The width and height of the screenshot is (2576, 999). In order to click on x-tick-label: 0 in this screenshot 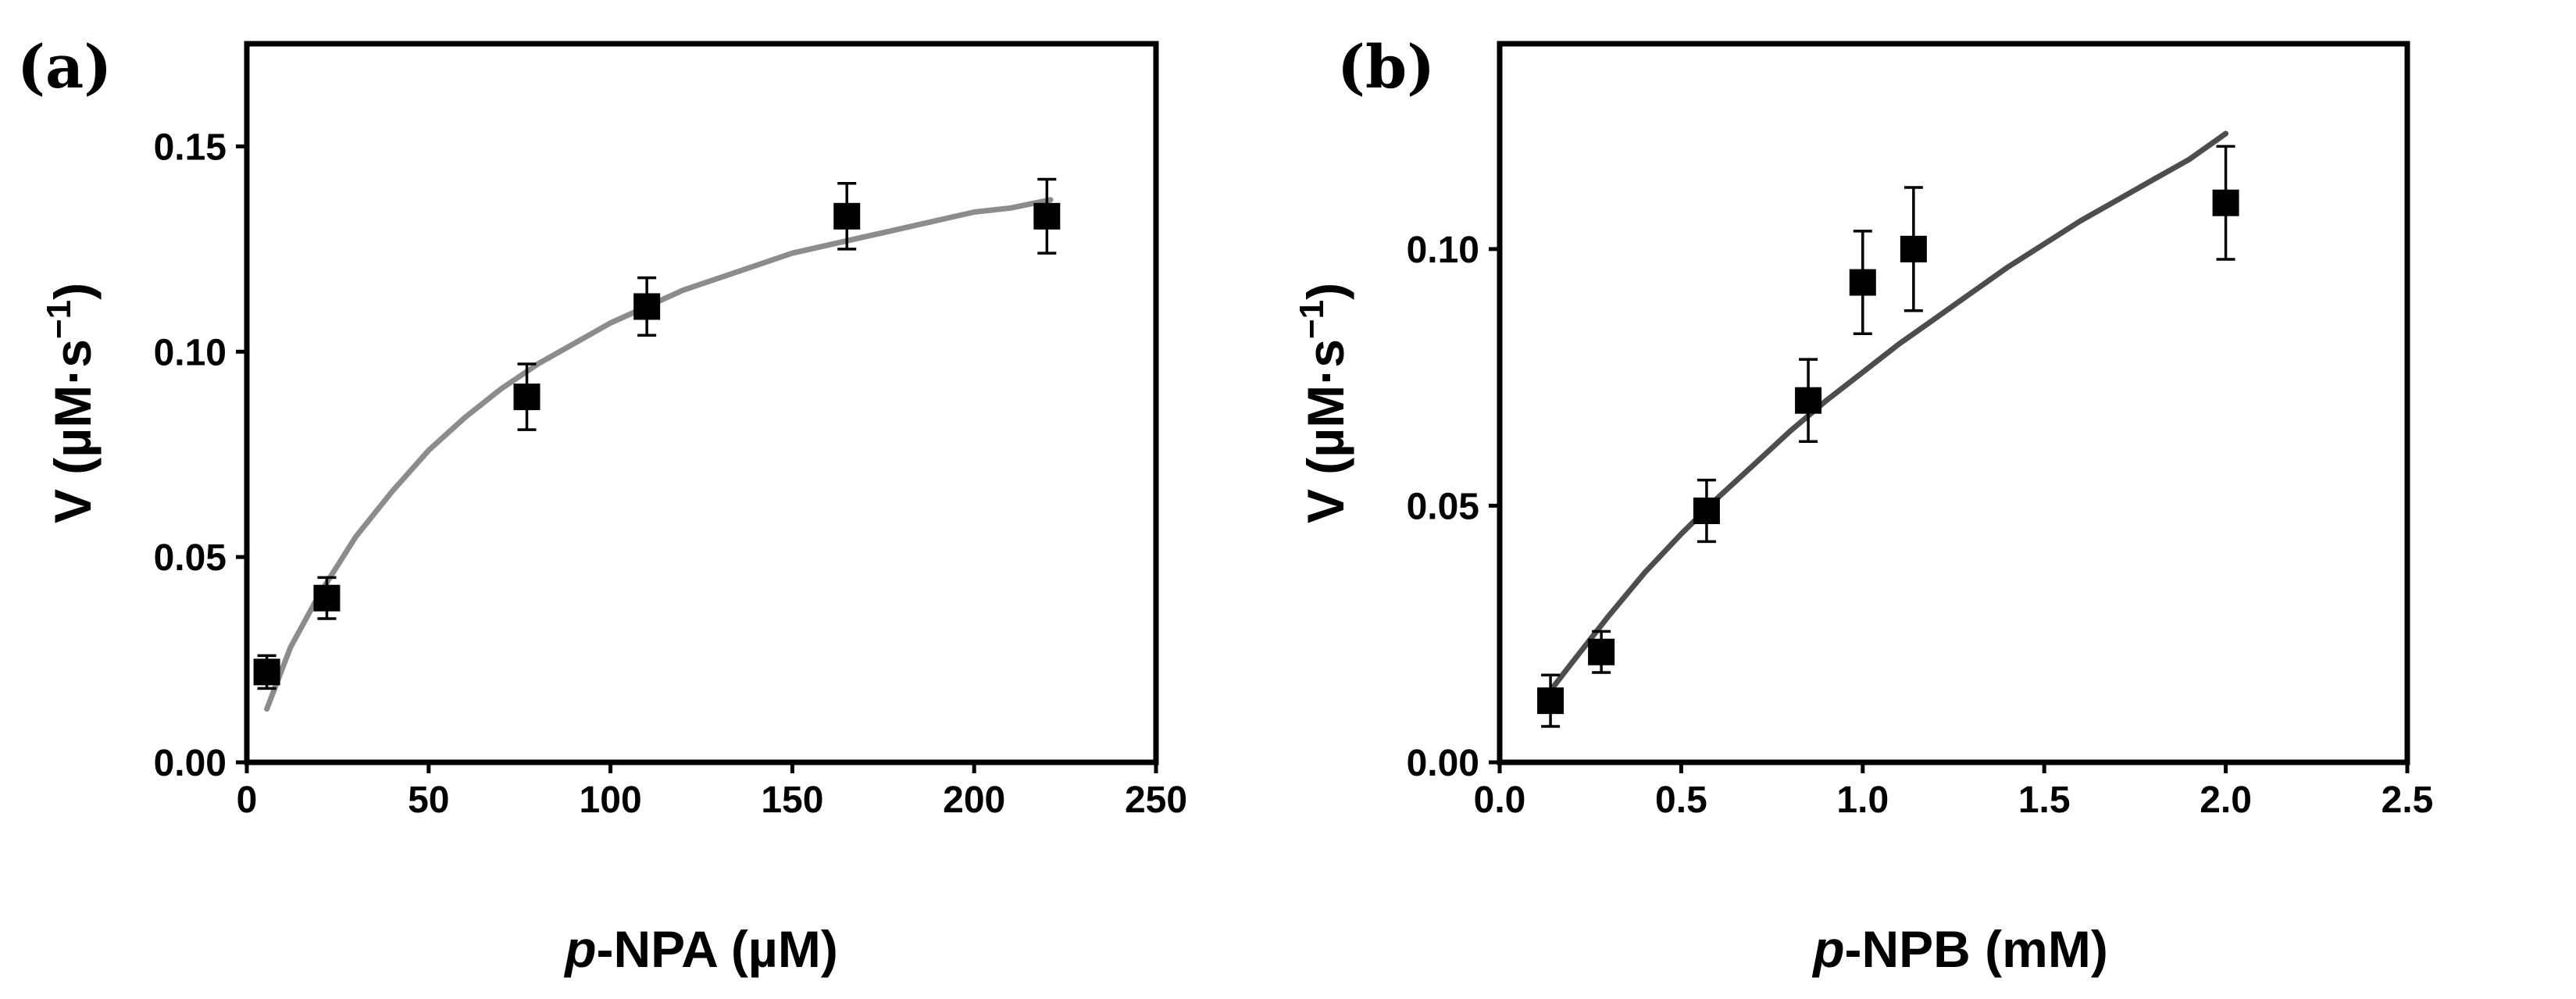, I will do `click(247, 800)`.